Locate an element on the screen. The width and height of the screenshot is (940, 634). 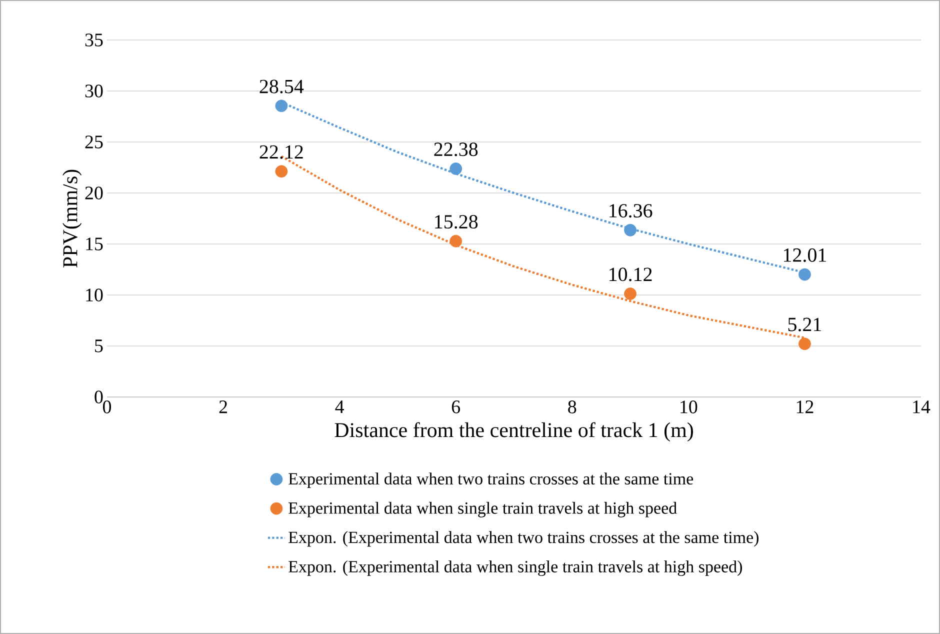
x-tick-label: 10 is located at coordinates (689, 407).